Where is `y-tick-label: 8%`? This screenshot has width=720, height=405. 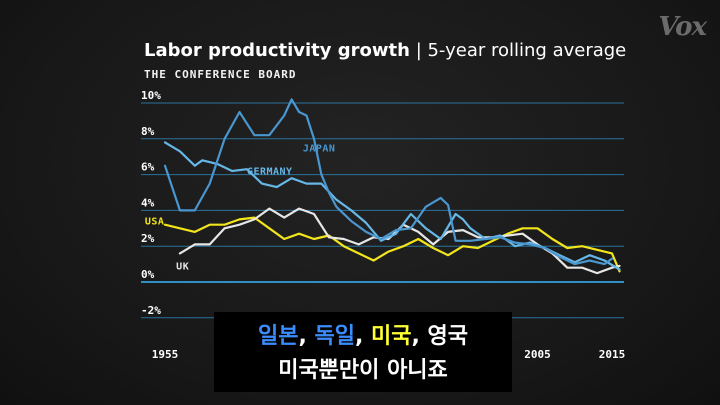 y-tick-label: 8% is located at coordinates (148, 131).